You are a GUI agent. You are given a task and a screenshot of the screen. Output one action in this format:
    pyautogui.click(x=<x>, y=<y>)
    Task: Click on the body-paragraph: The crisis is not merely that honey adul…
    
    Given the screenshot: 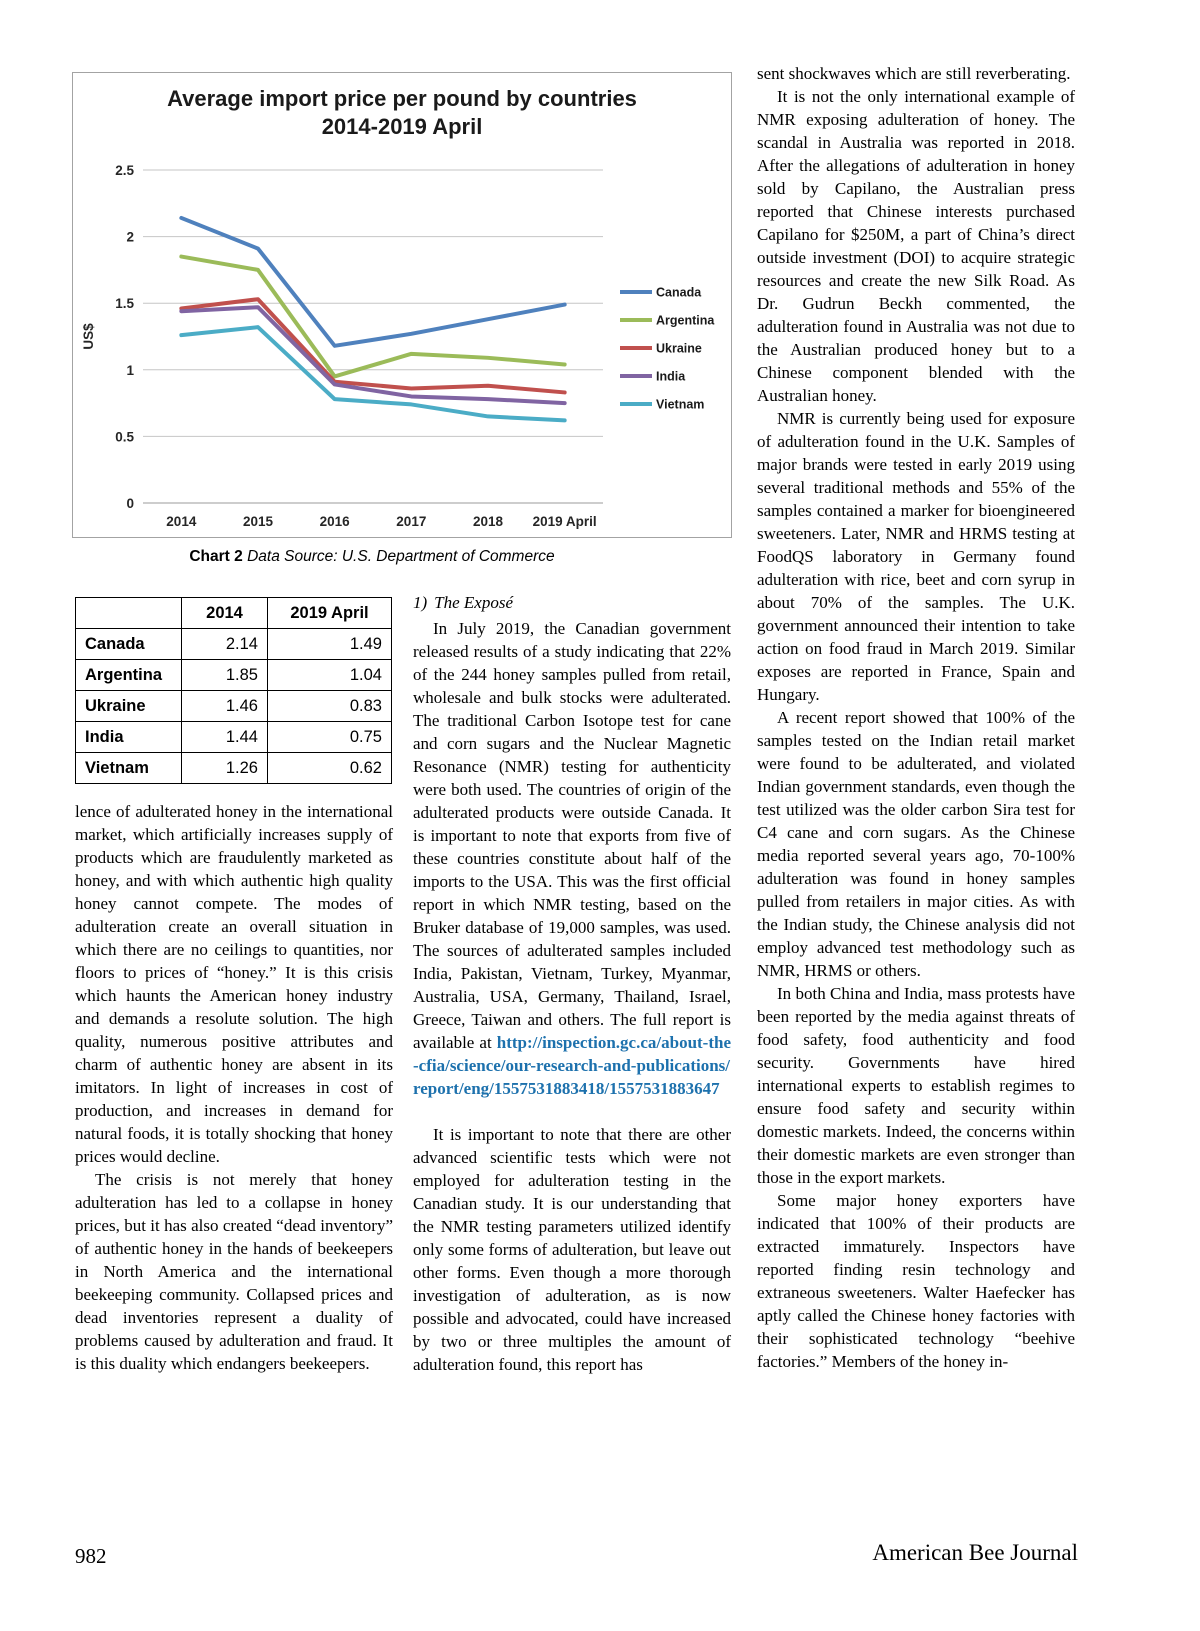 What is the action you would take?
    pyautogui.click(x=234, y=1271)
    